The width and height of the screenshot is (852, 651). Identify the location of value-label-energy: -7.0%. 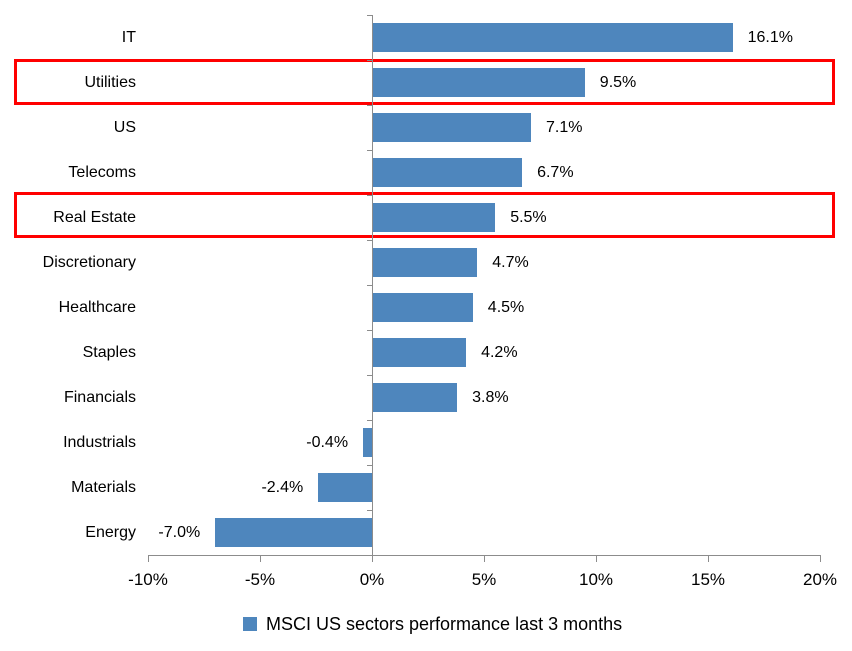
(179, 532).